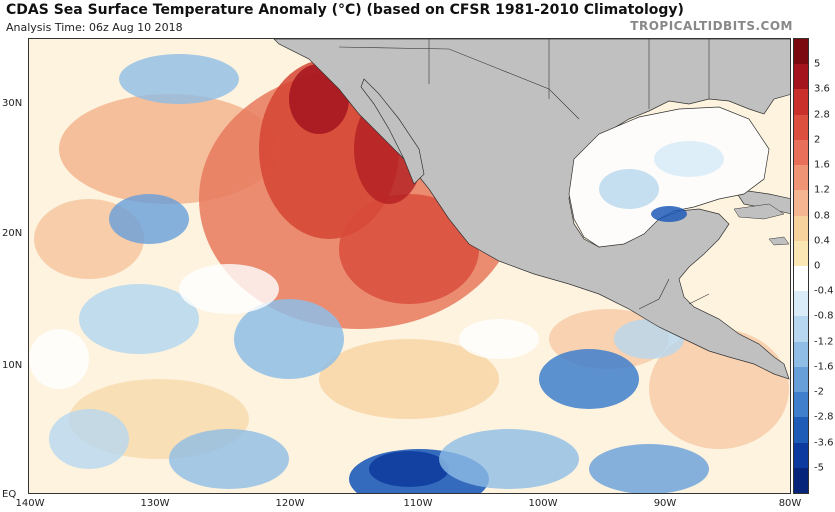 This screenshot has height=512, width=835. Describe the element at coordinates (824, 367) in the screenshot. I see `colorbar-tick-label: -1.6` at that location.